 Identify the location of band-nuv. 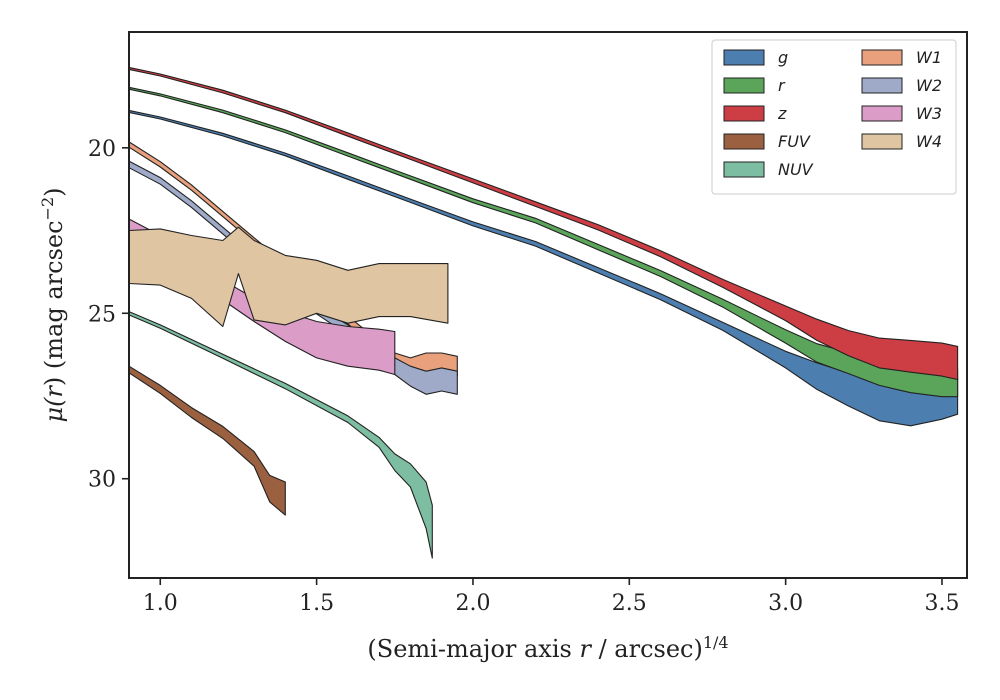
(280, 435).